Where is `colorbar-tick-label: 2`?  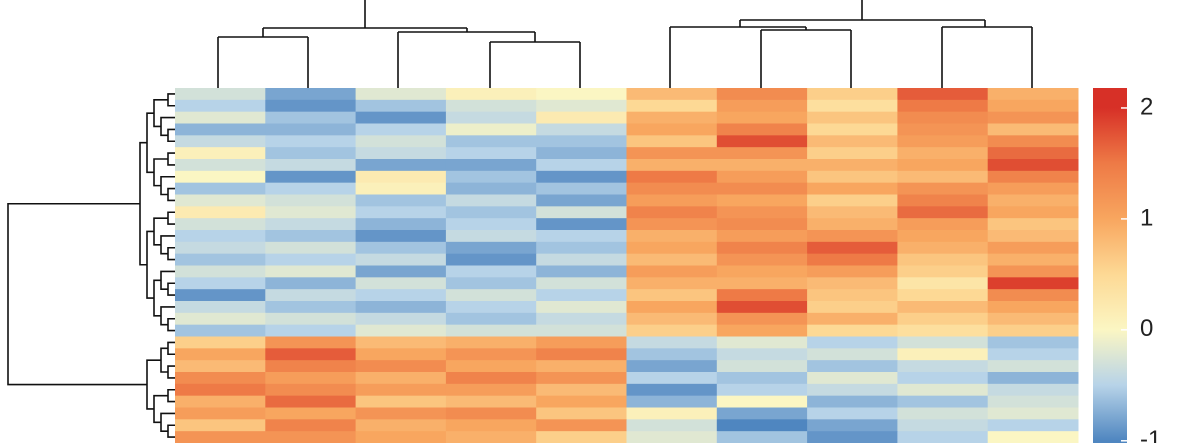
colorbar-tick-label: 2 is located at coordinates (1146, 106).